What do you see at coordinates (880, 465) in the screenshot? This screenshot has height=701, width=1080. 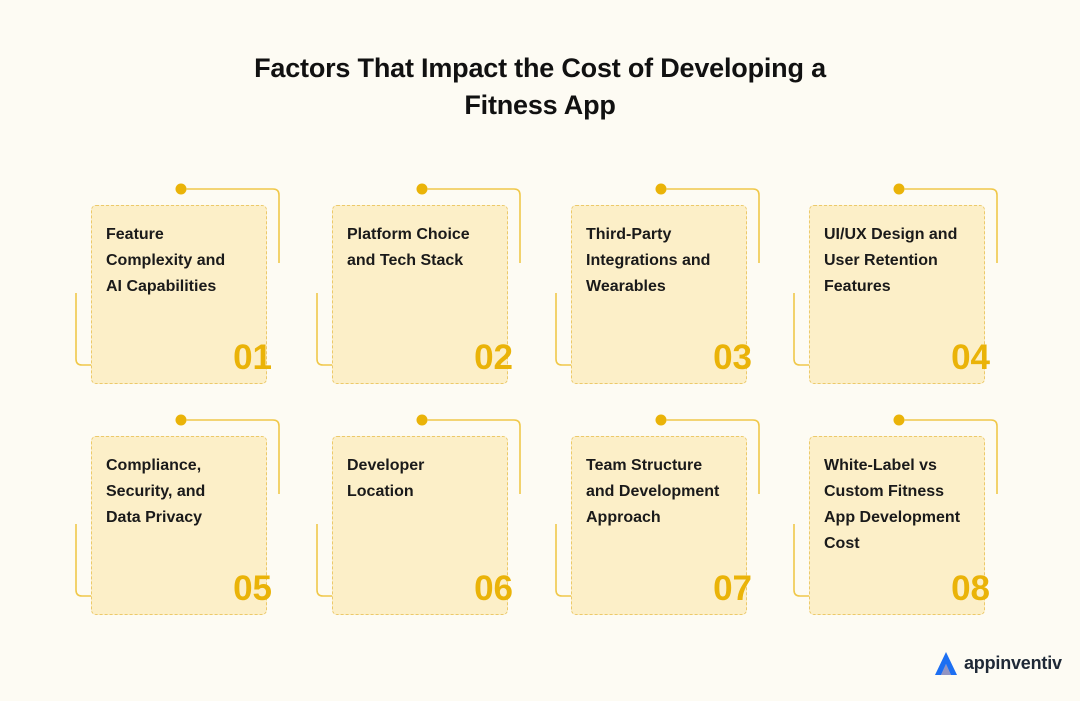 I see `factor-card-label-line: White-Label vs` at bounding box center [880, 465].